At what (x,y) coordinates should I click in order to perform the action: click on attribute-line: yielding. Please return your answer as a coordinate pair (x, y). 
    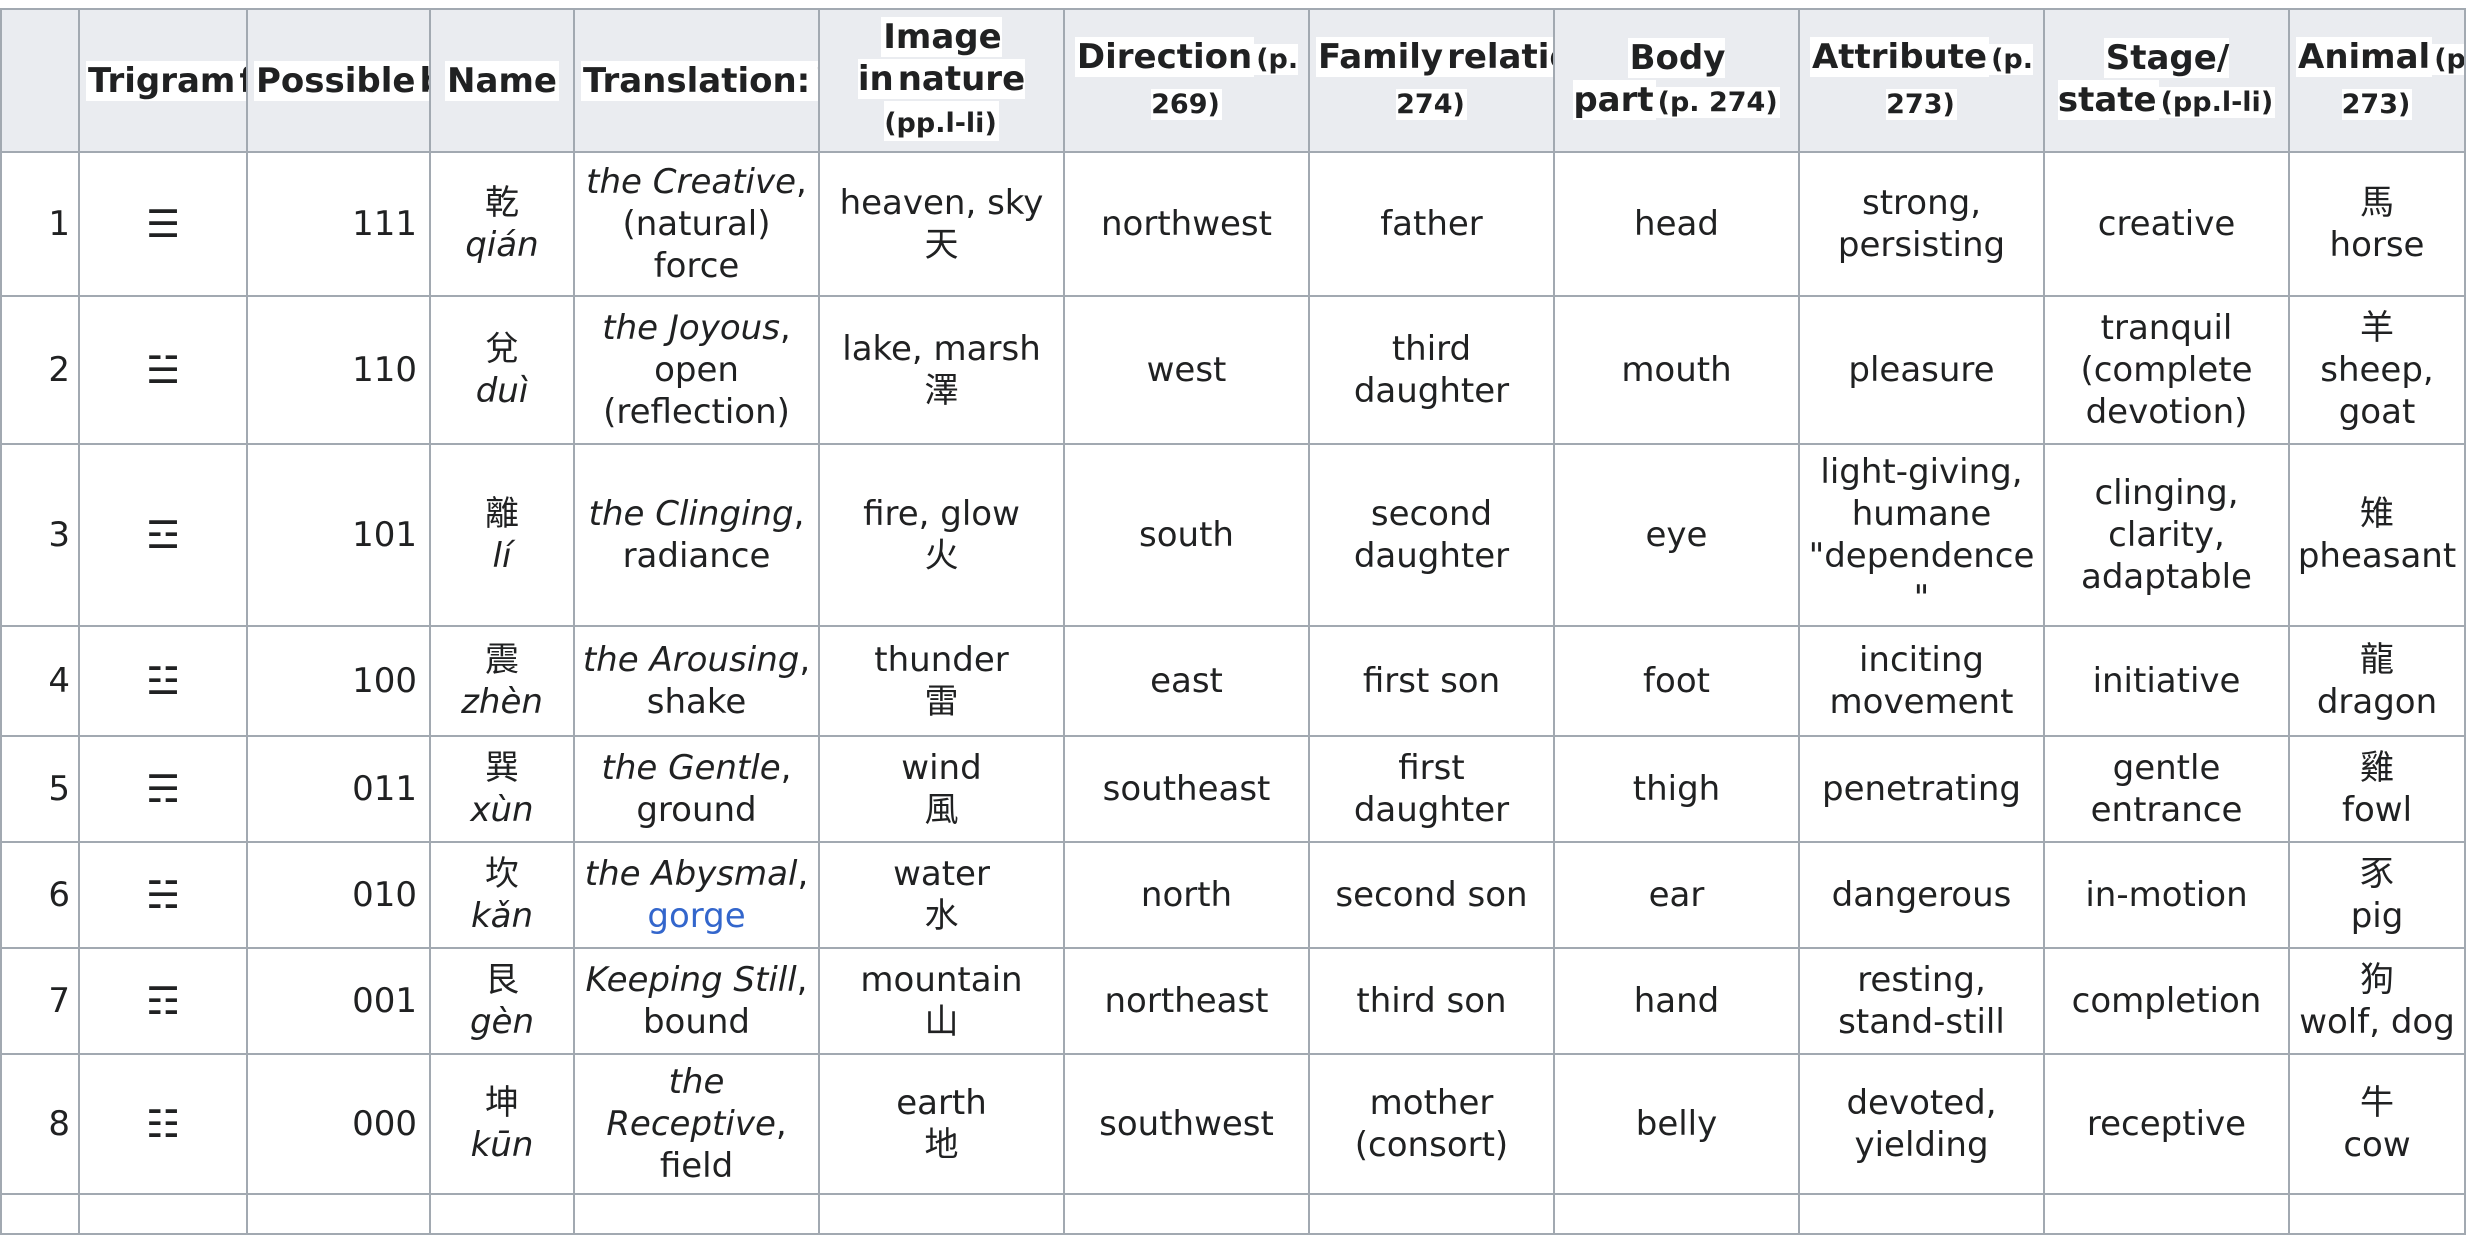
    Looking at the image, I should click on (1921, 1145).